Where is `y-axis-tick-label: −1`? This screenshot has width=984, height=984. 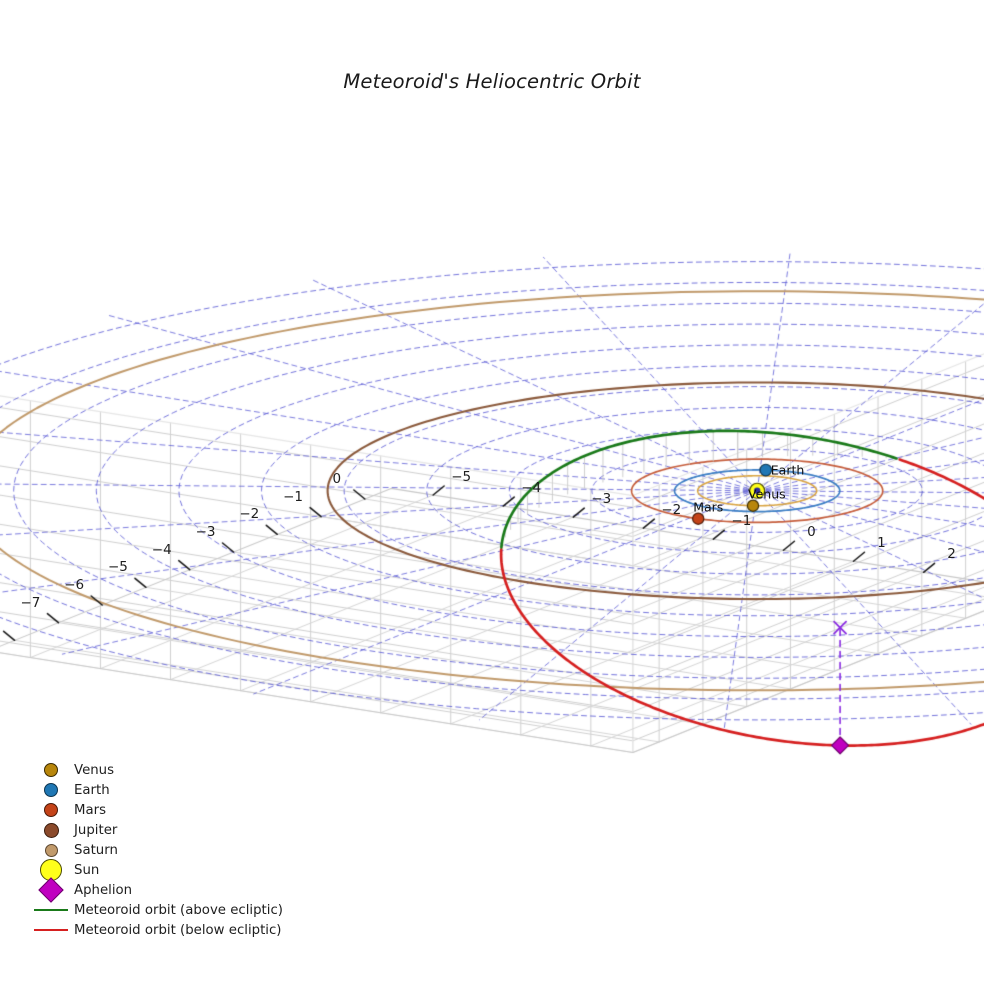 y-axis-tick-label: −1 is located at coordinates (741, 521).